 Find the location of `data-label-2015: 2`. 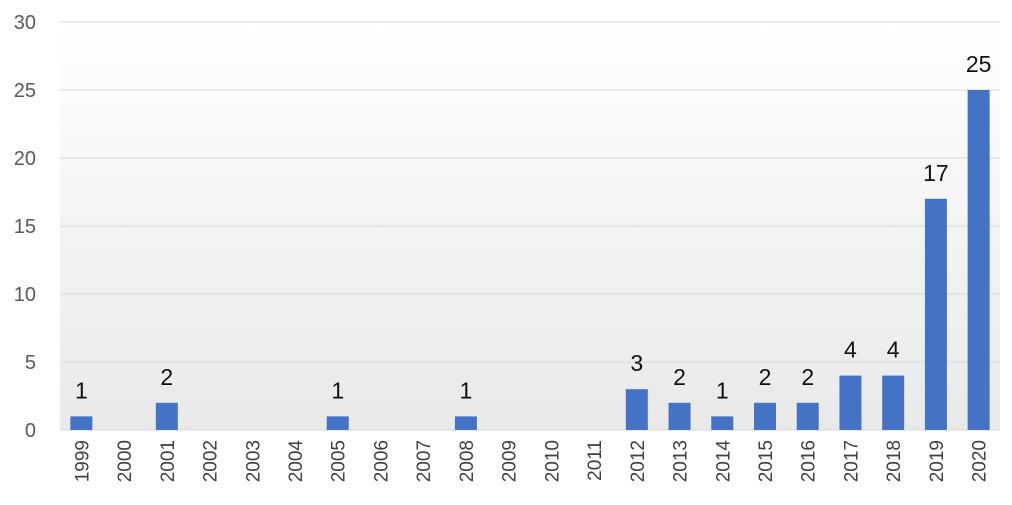

data-label-2015: 2 is located at coordinates (765, 377).